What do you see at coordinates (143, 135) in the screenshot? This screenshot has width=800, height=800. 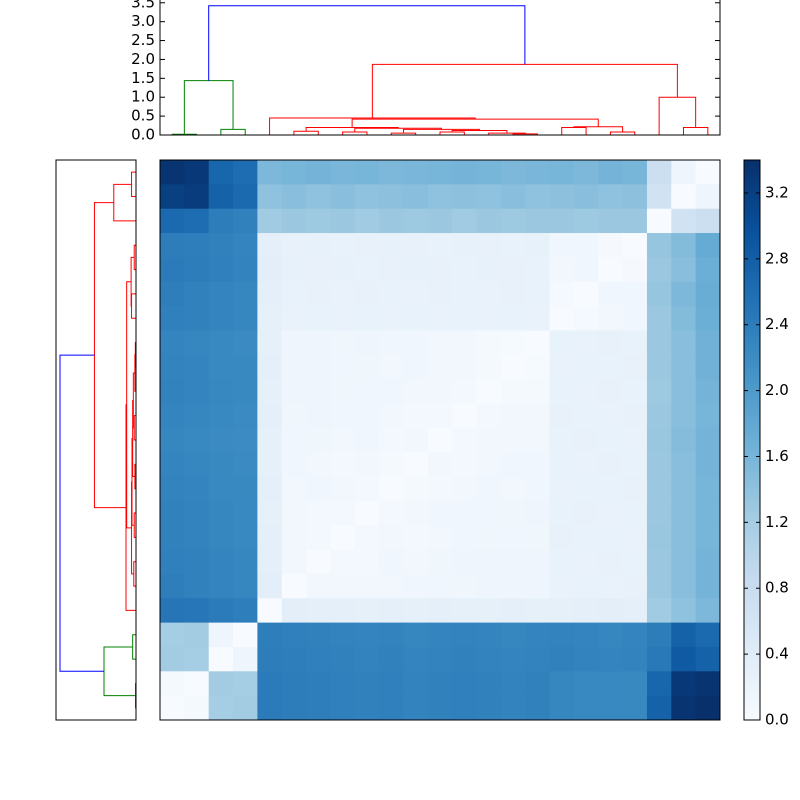 I see `y-tick-label: 0.0` at bounding box center [143, 135].